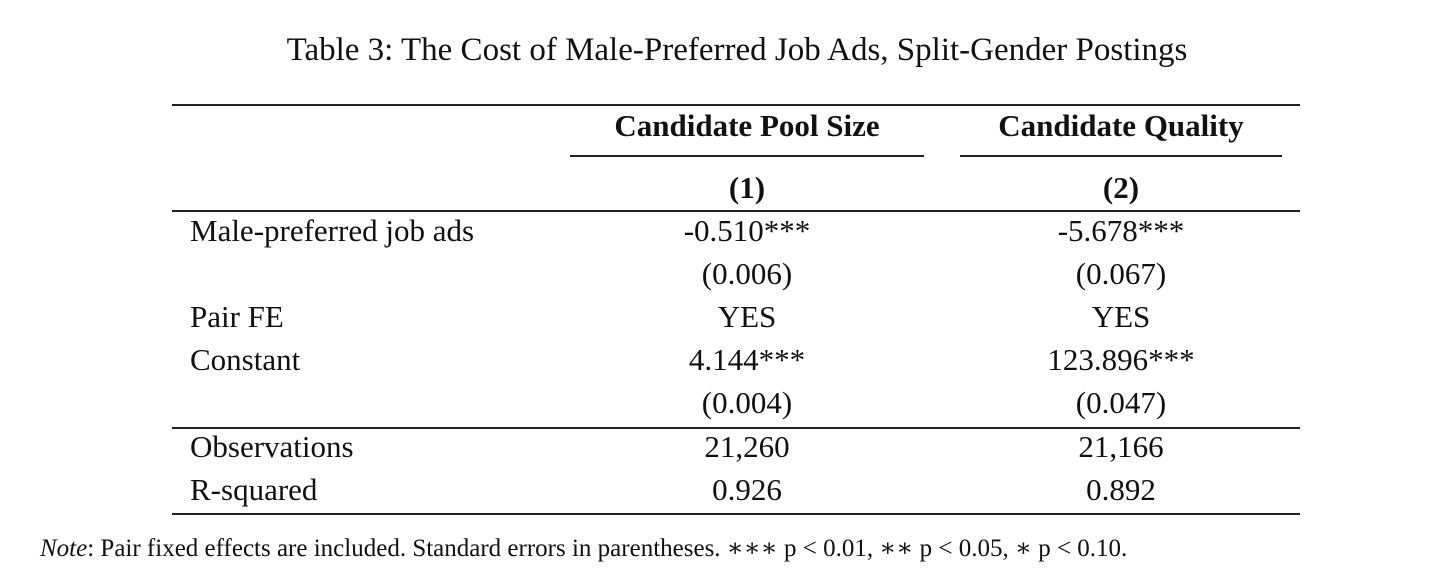 This screenshot has height=576, width=1456. What do you see at coordinates (747, 402) in the screenshot?
I see `cell-standard-error: (0.004)` at bounding box center [747, 402].